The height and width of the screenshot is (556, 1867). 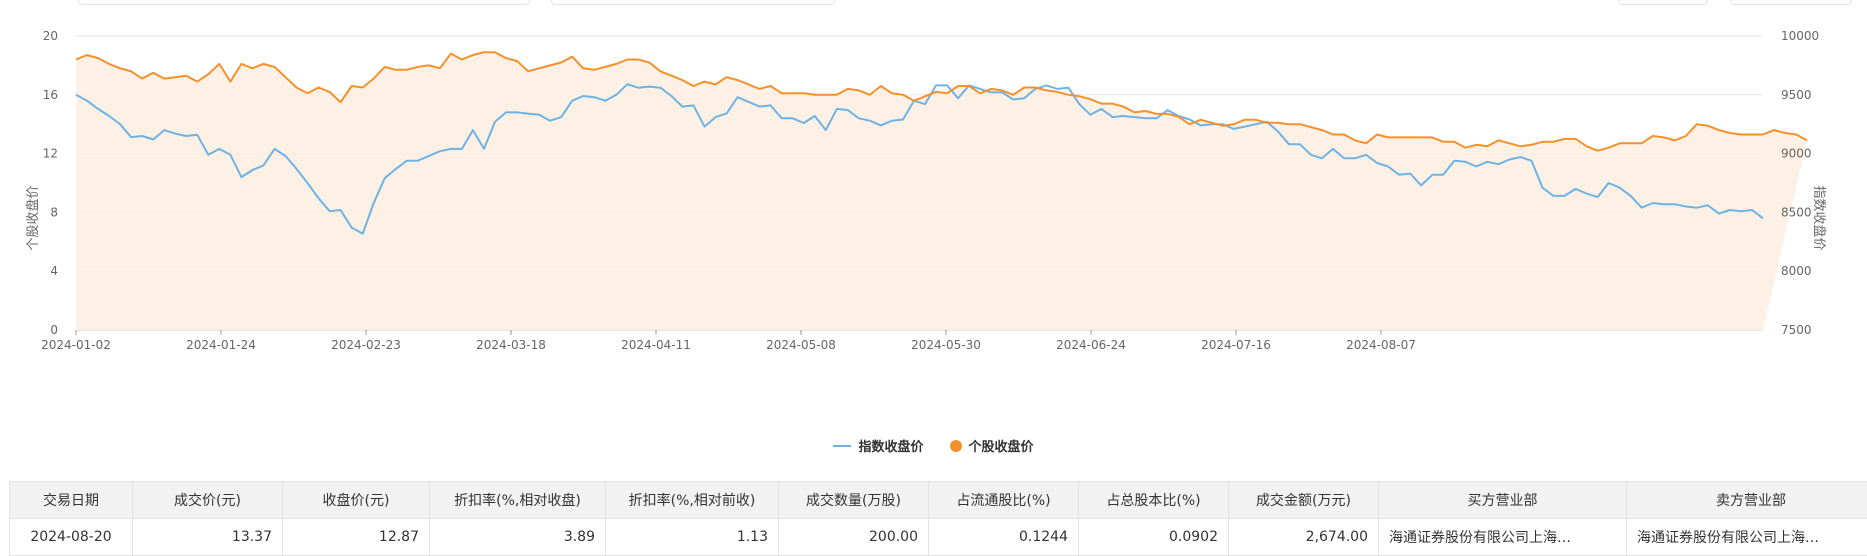 What do you see at coordinates (54, 271) in the screenshot?
I see `left-tick-label: 4` at bounding box center [54, 271].